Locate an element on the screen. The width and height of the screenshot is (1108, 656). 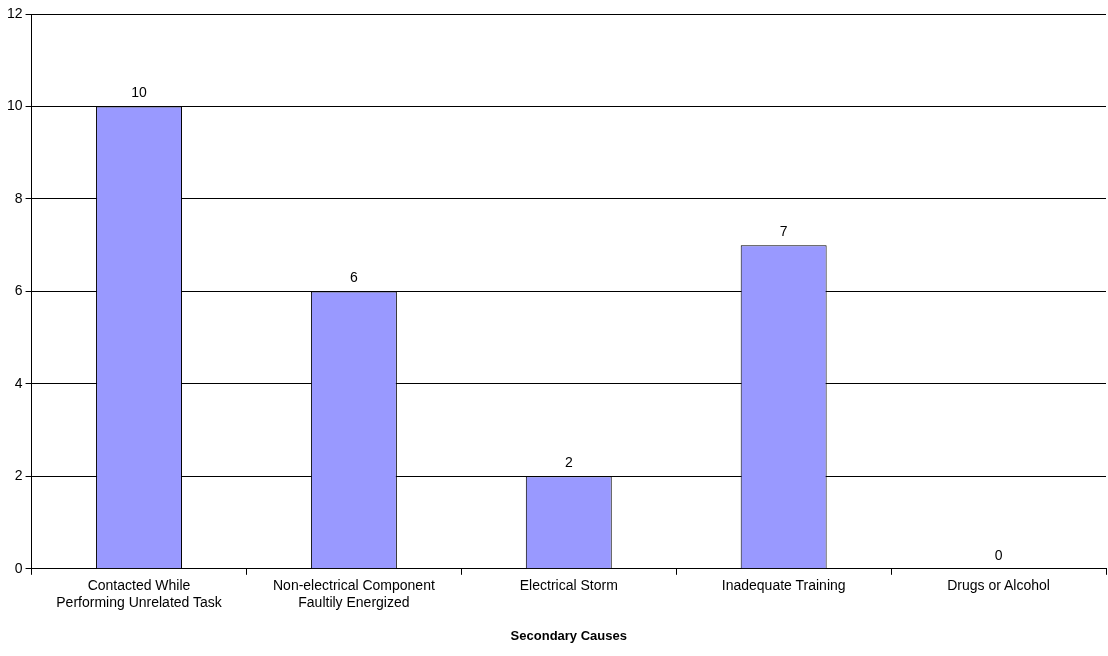
x-tick-label: Drugs or Alcohol is located at coordinates (998, 585).